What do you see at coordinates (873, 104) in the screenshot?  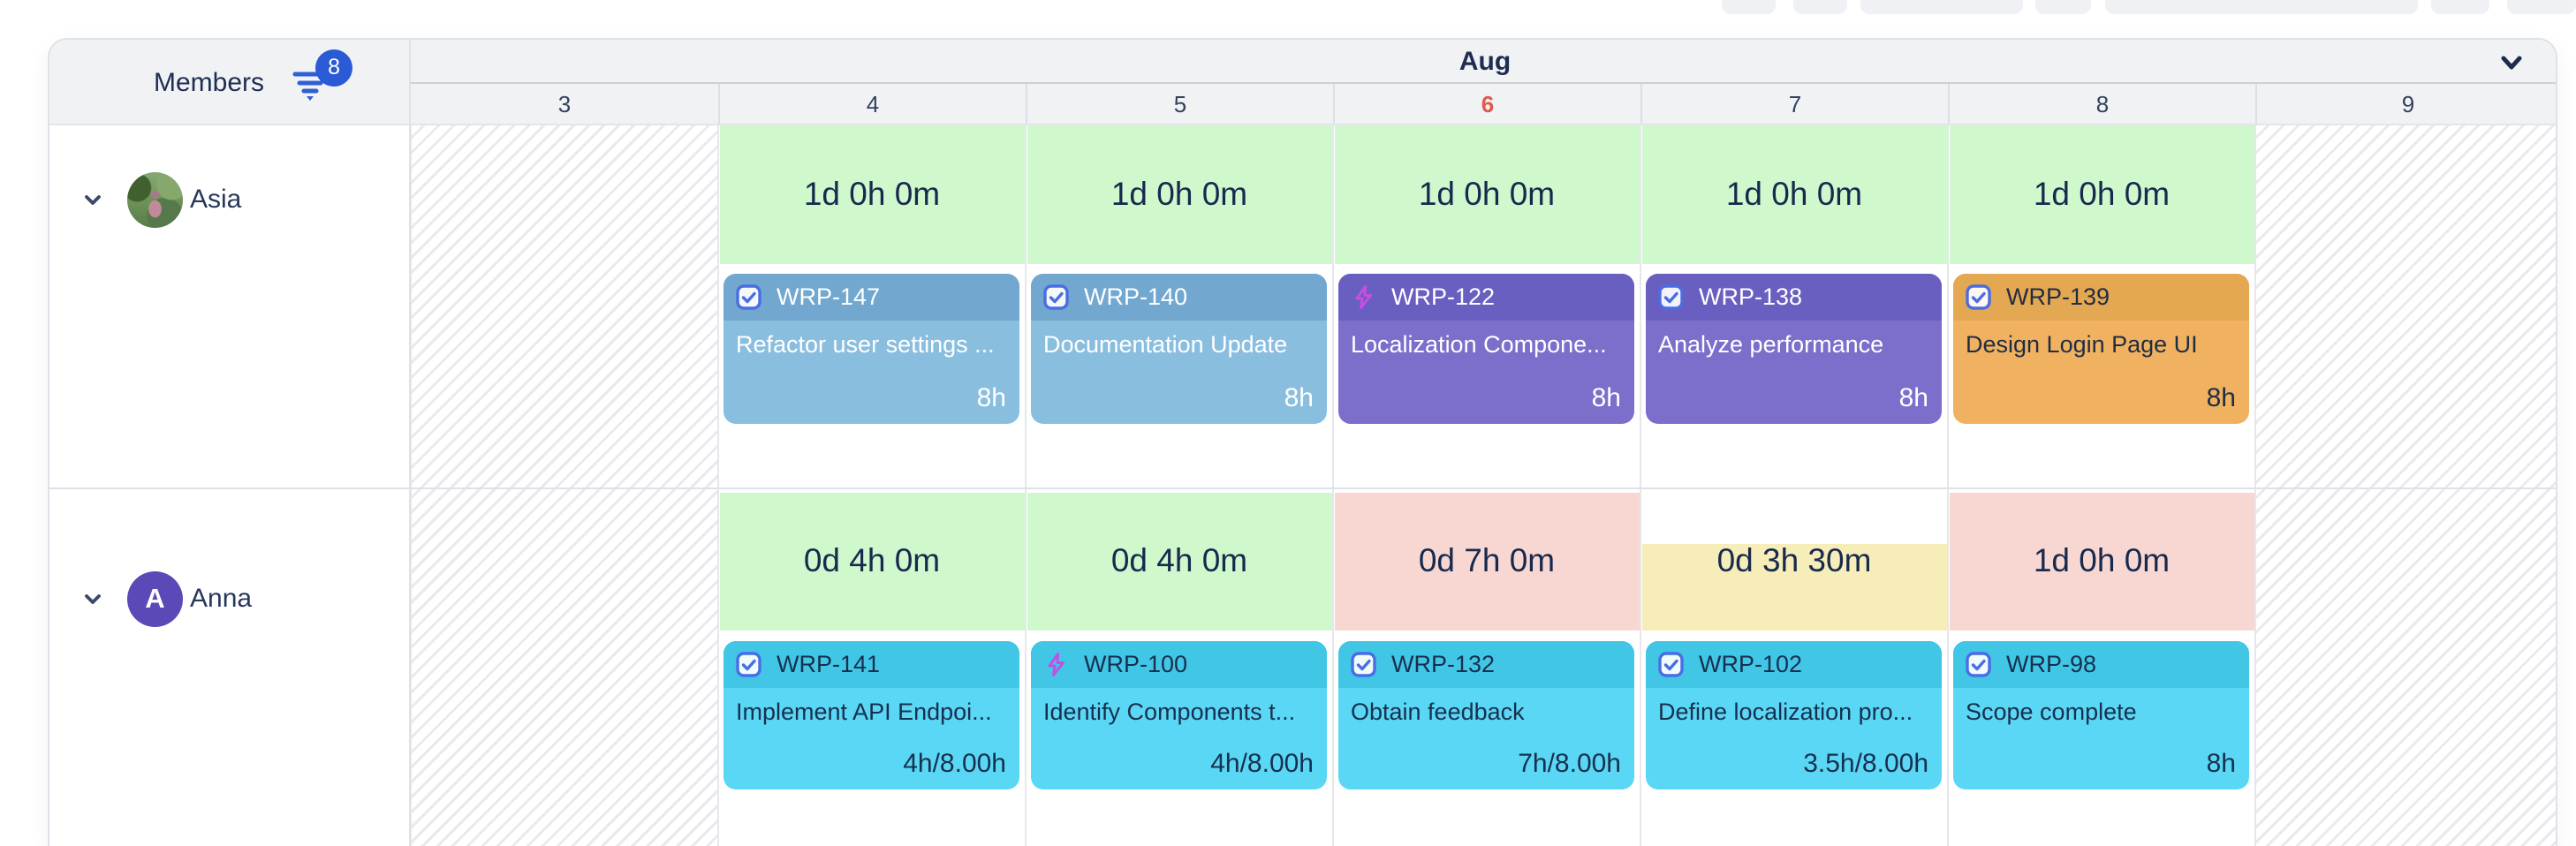 I see `day-header-label: 4` at bounding box center [873, 104].